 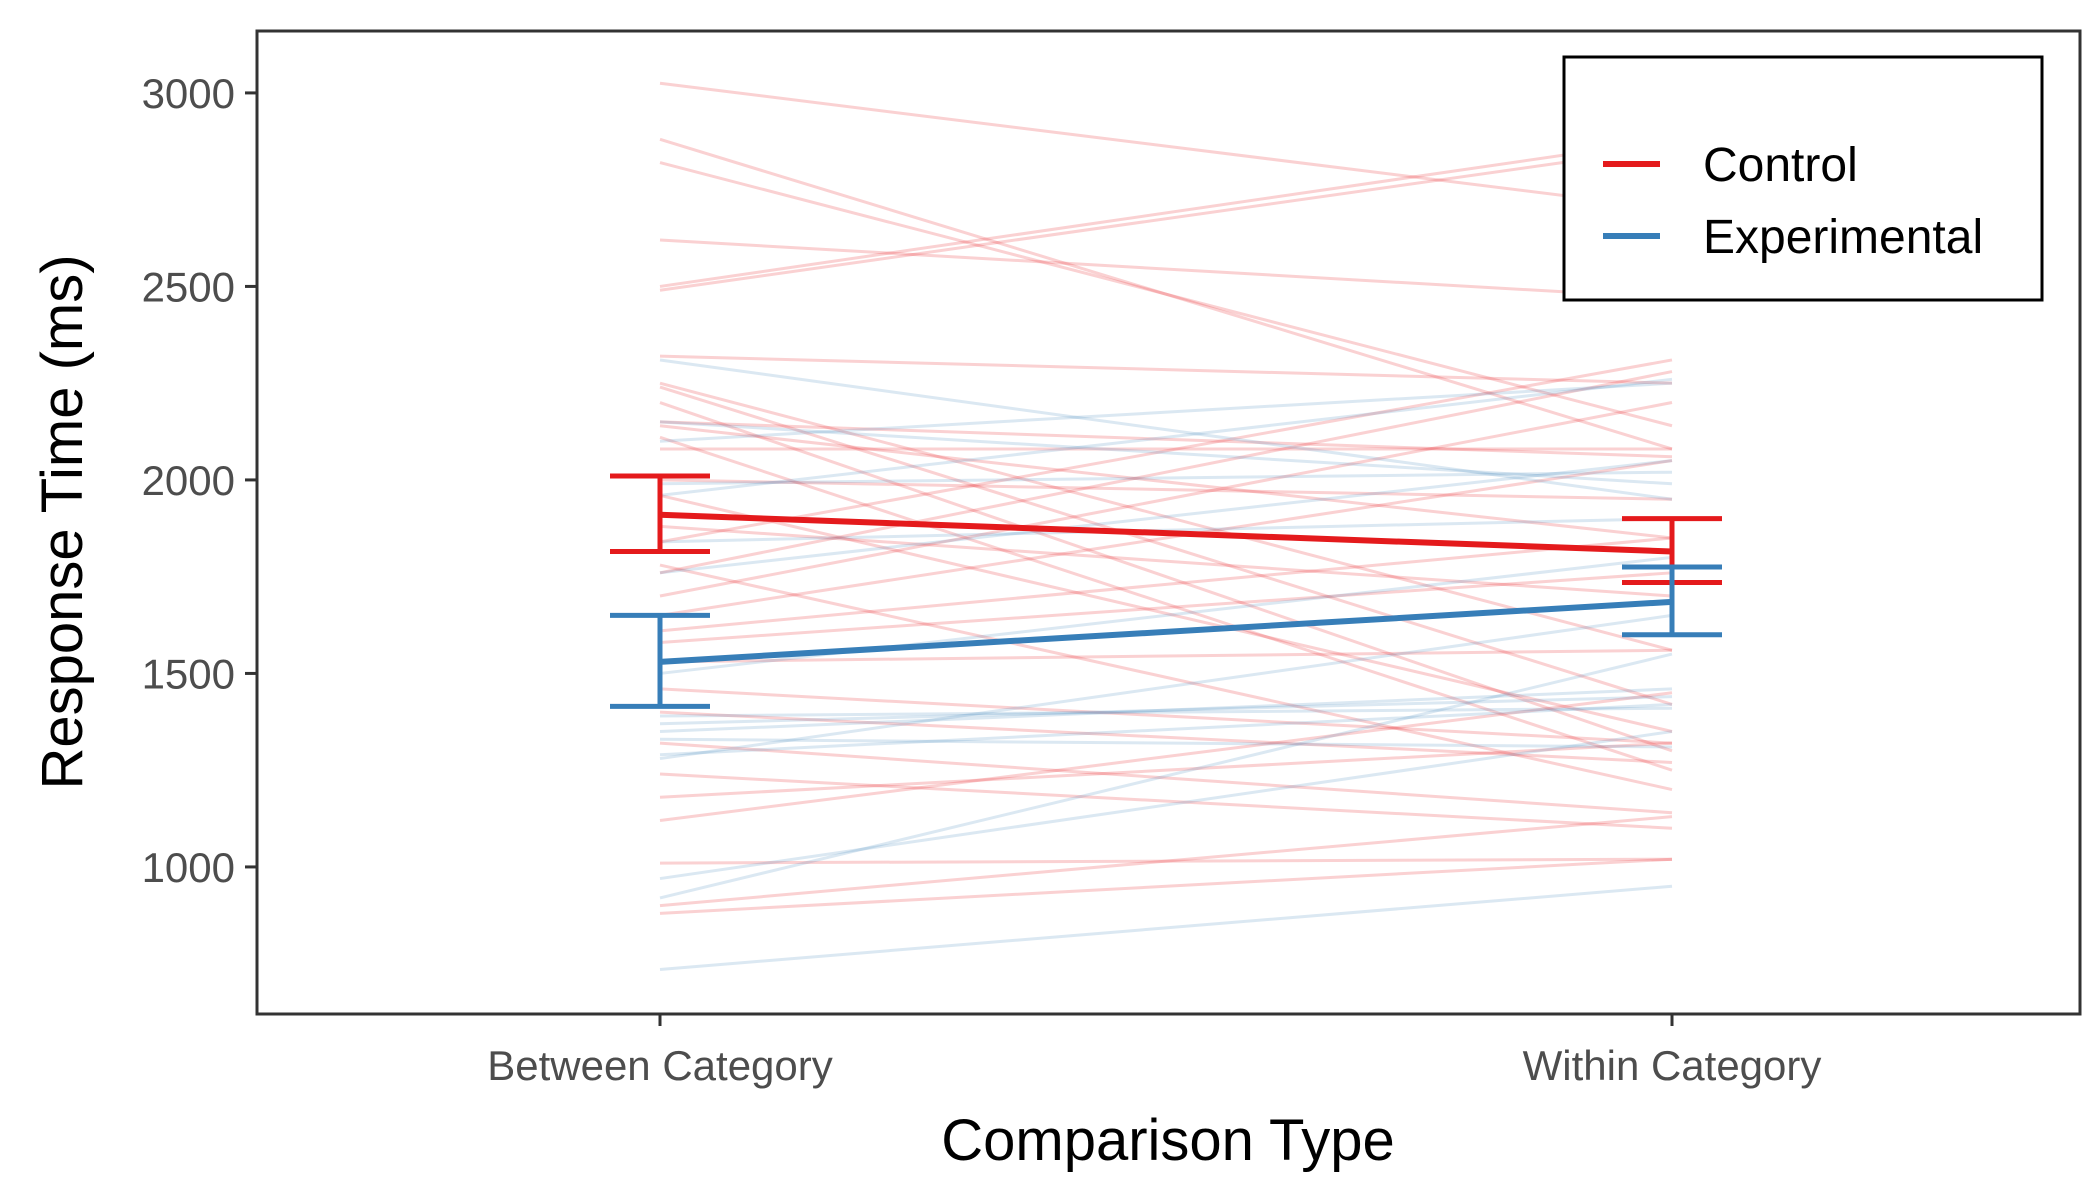 I want to click on y-tick-label: 1500, so click(x=188, y=673).